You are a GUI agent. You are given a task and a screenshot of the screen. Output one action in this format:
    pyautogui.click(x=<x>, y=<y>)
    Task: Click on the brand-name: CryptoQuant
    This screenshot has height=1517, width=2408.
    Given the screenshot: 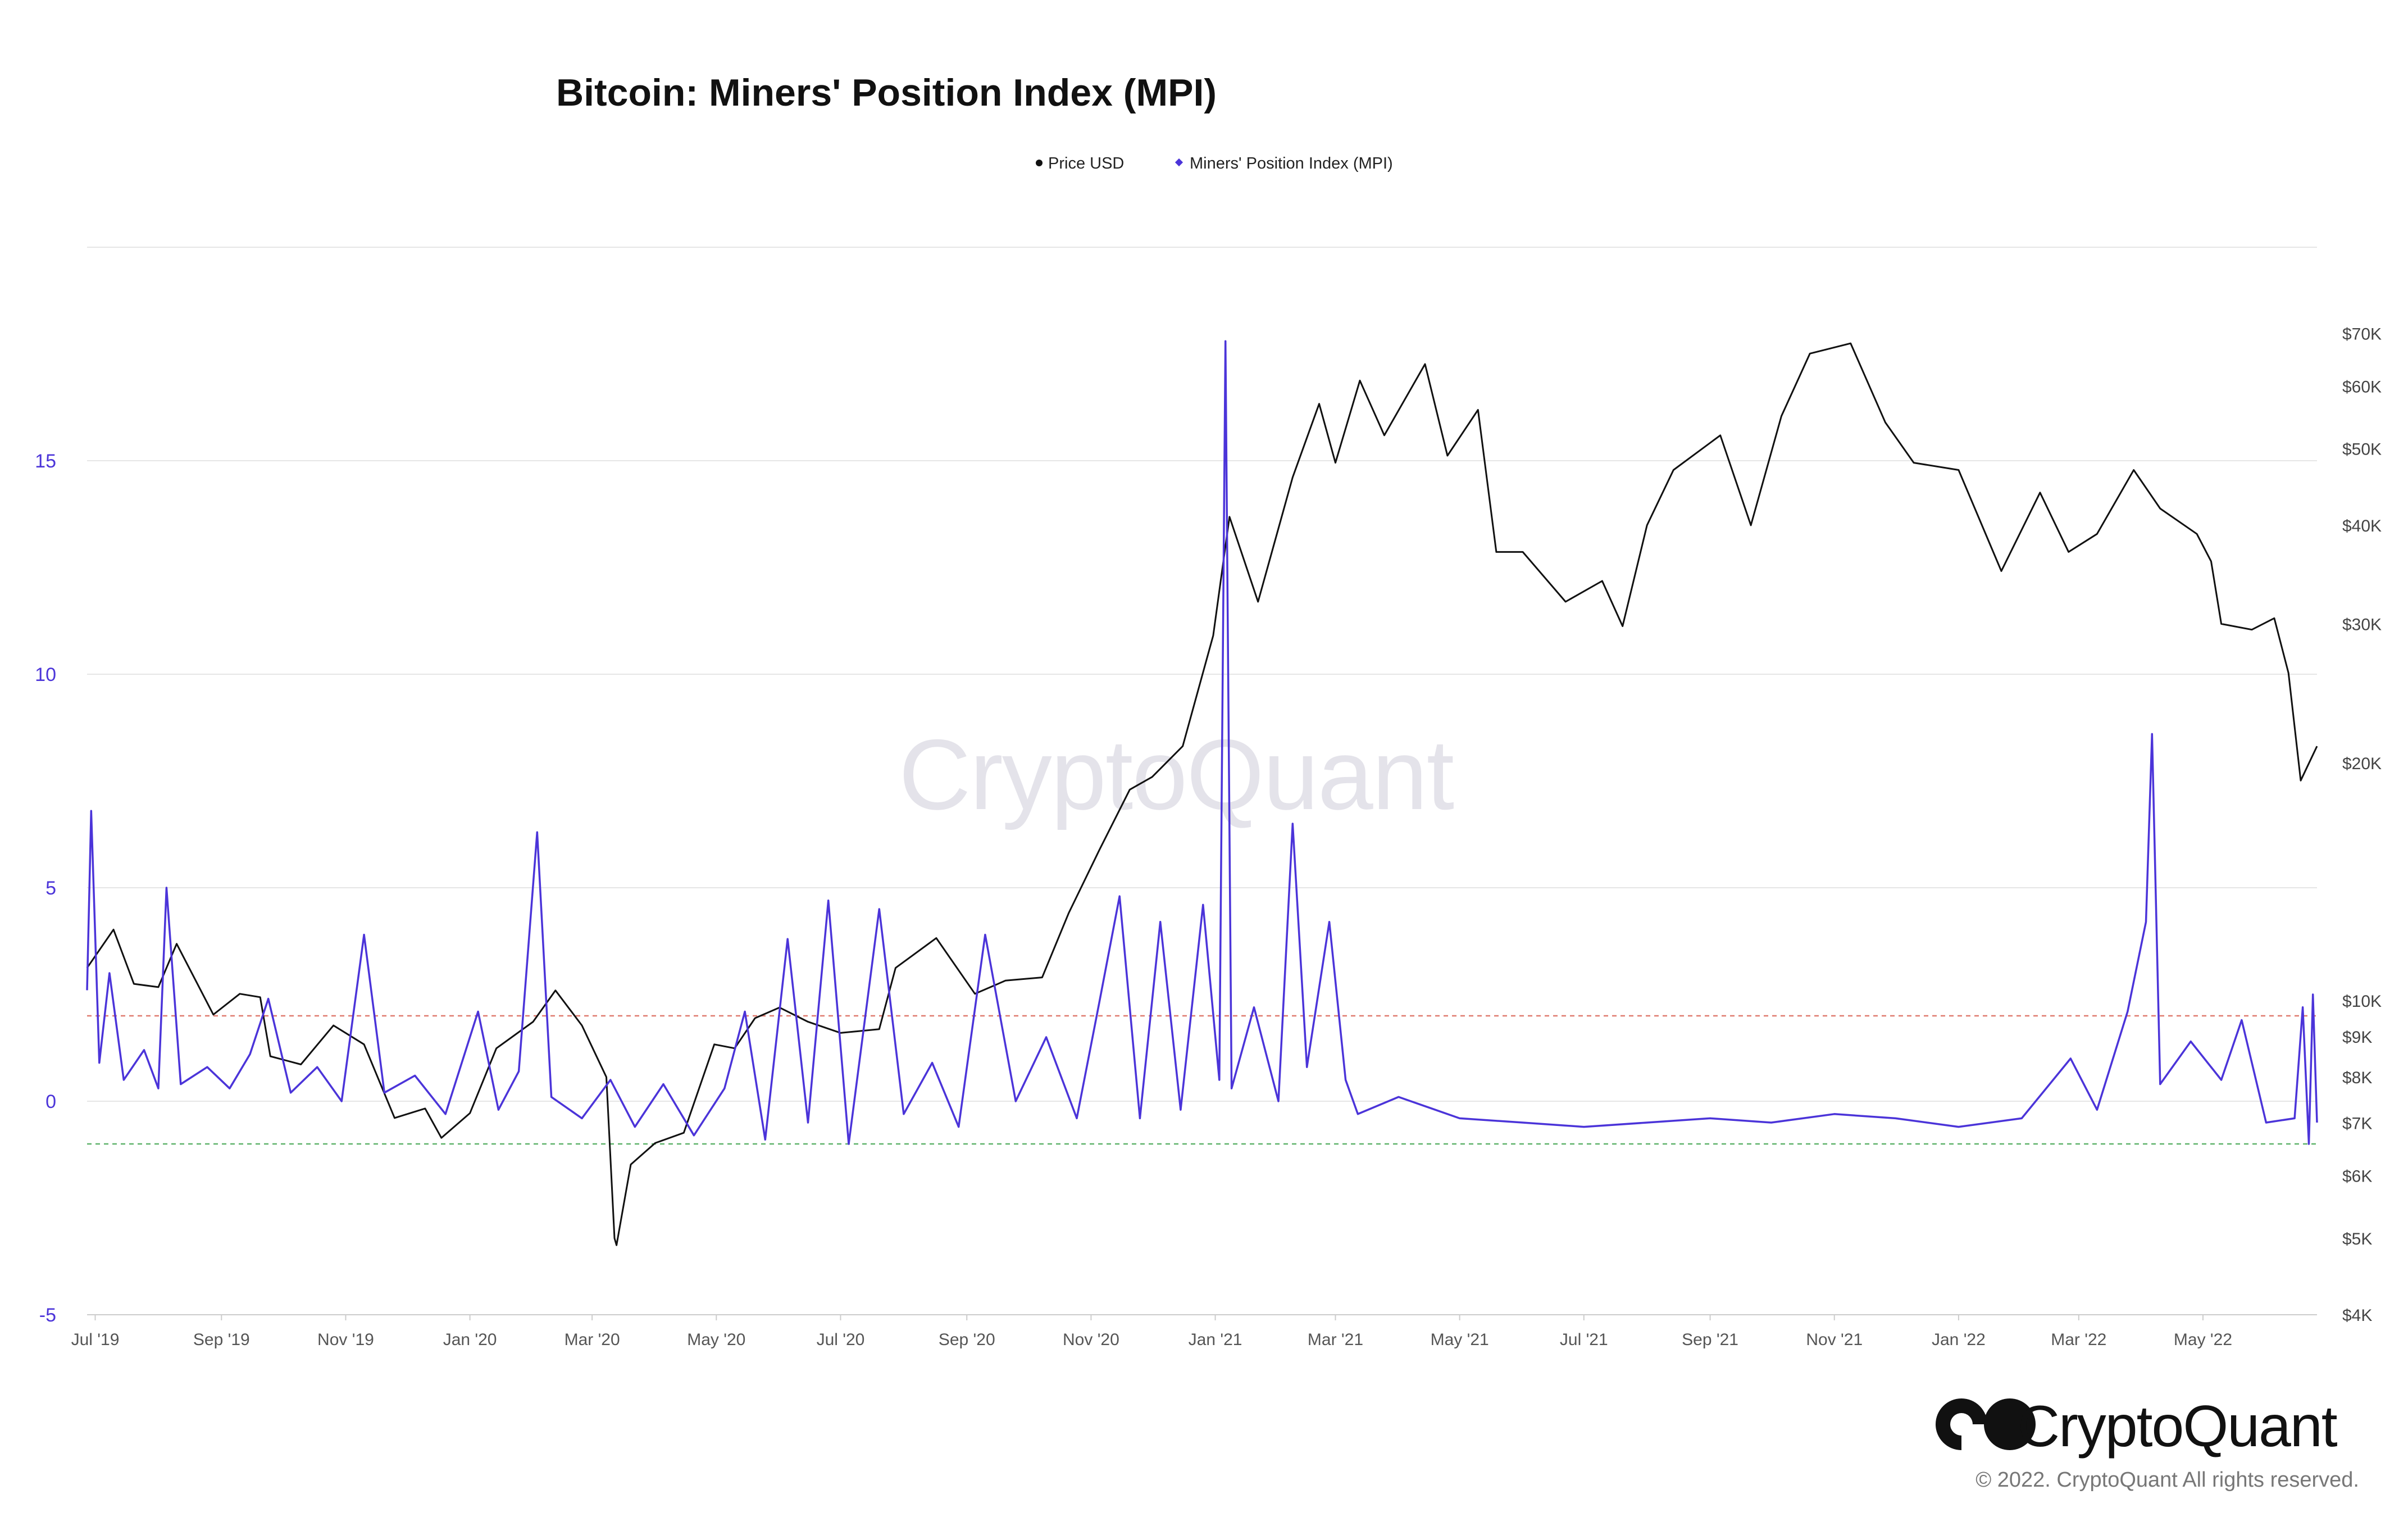 What is the action you would take?
    pyautogui.click(x=2178, y=1426)
    